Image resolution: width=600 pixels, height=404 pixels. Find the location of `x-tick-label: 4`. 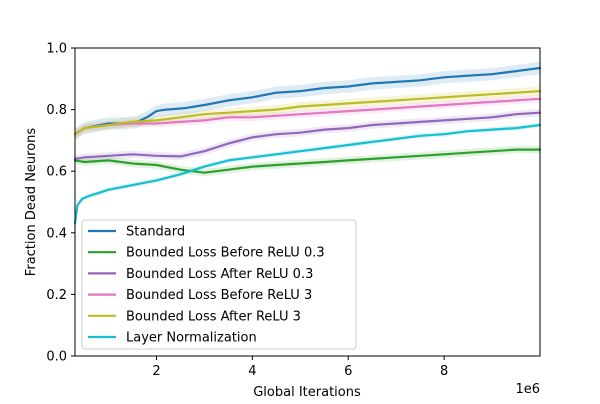

x-tick-label: 4 is located at coordinates (252, 371).